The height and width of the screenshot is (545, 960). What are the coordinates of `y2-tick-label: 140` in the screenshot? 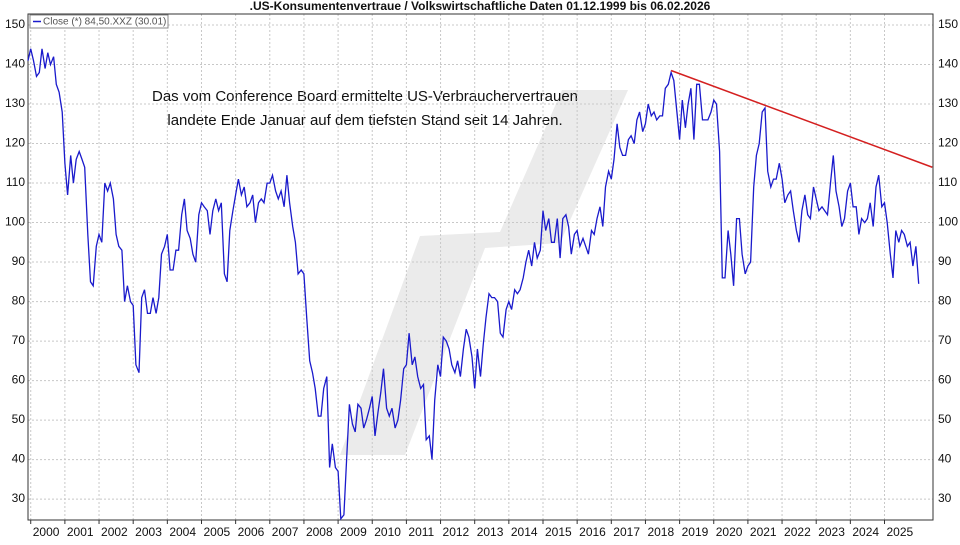 It's located at (948, 64).